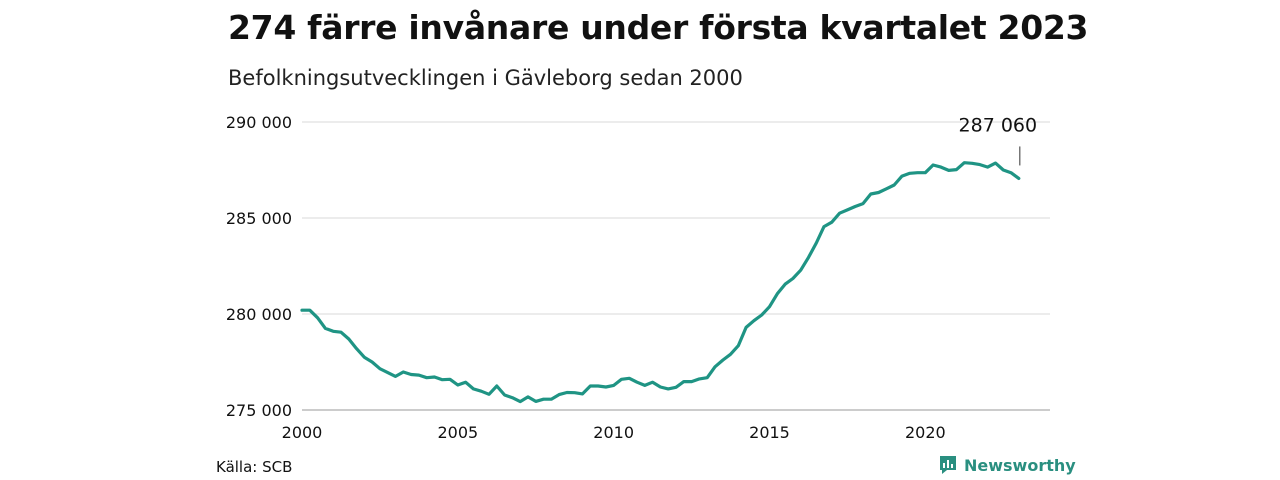 The width and height of the screenshot is (1280, 480). Describe the element at coordinates (259, 122) in the screenshot. I see `y-tick-label: 290 000` at that location.